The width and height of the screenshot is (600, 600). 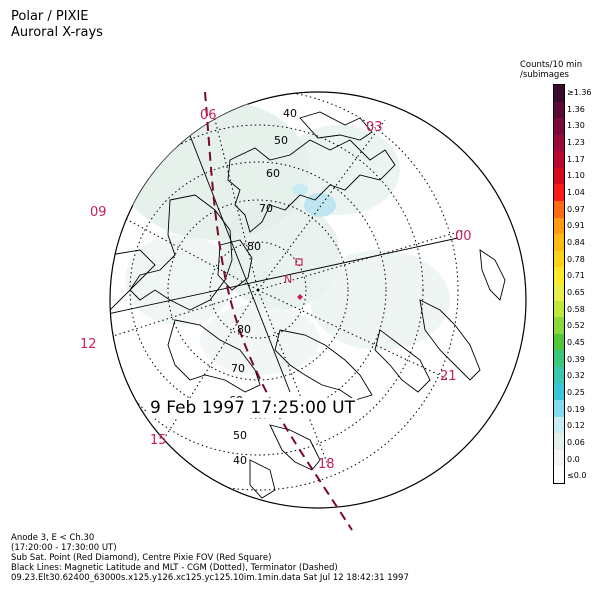 What do you see at coordinates (576, 359) in the screenshot?
I see `colorbar-tick-label: 0.39` at bounding box center [576, 359].